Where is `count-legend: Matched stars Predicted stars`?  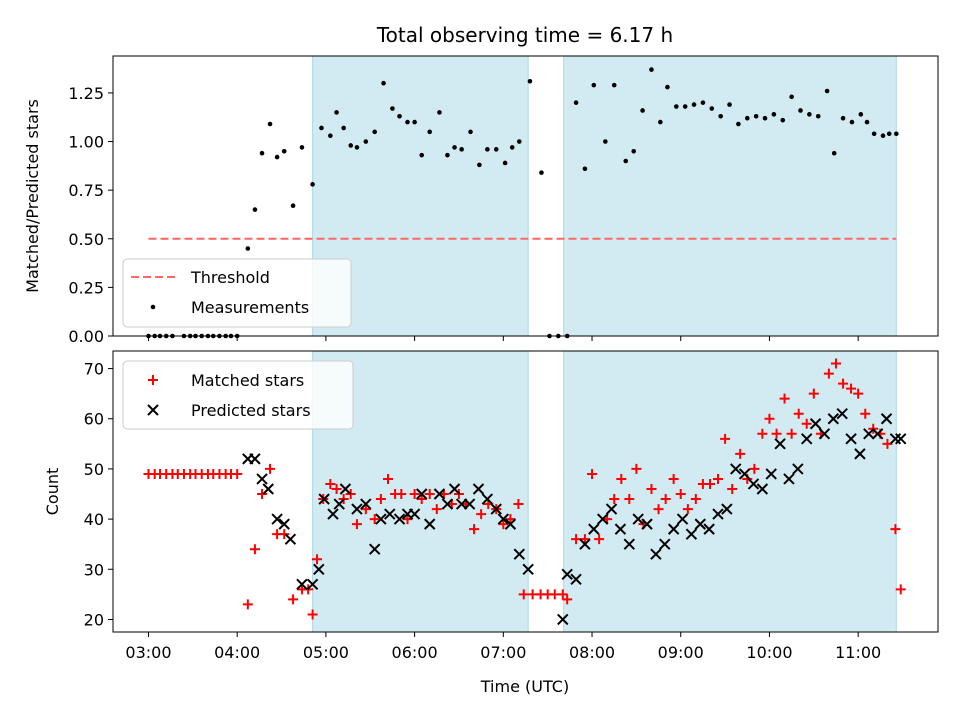 count-legend: Matched stars Predicted stars is located at coordinates (238, 395).